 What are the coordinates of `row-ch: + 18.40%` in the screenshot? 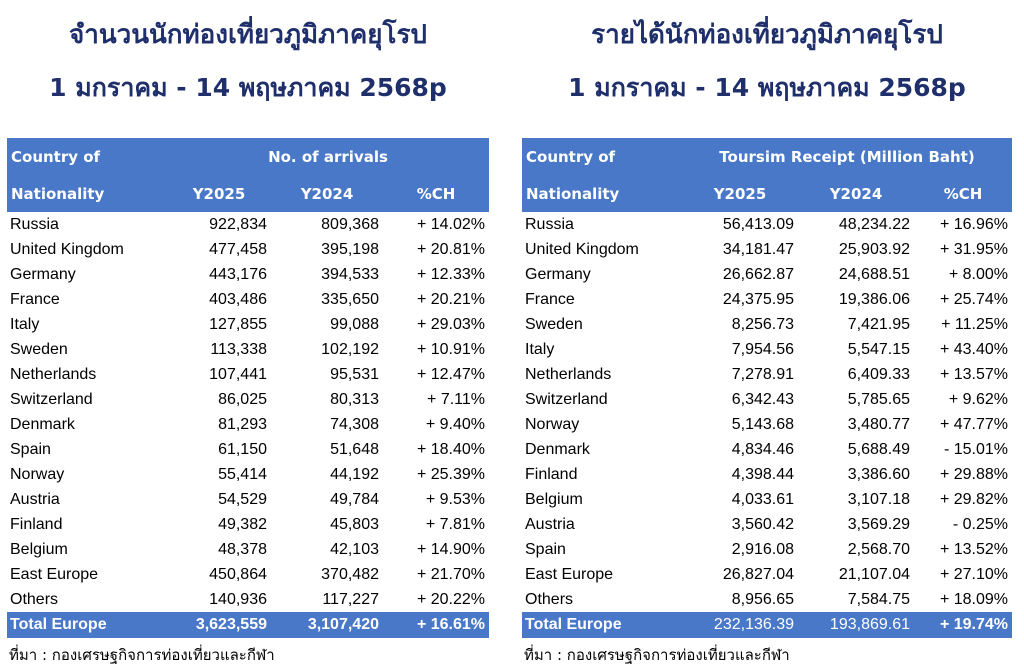 It's located at (451, 449).